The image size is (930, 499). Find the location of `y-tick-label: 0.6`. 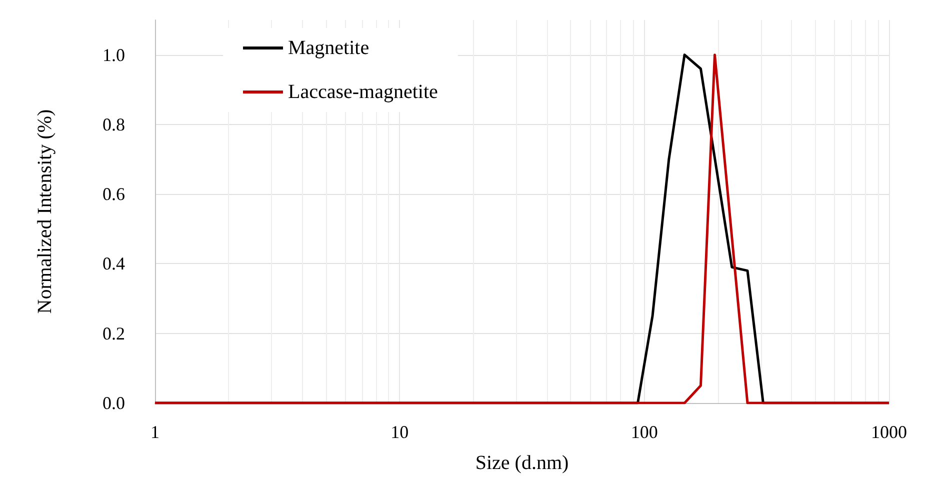

y-tick-label: 0.6 is located at coordinates (113, 194).